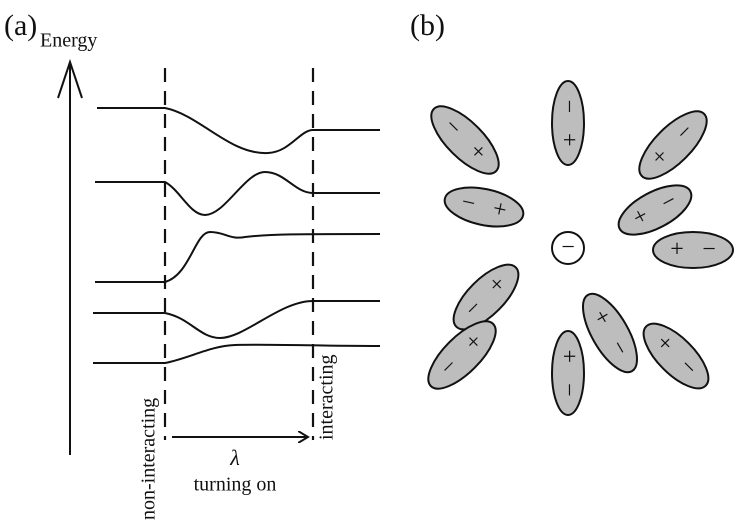 The height and width of the screenshot is (524, 735). What do you see at coordinates (327, 397) in the screenshot?
I see `end-label: interacting` at bounding box center [327, 397].